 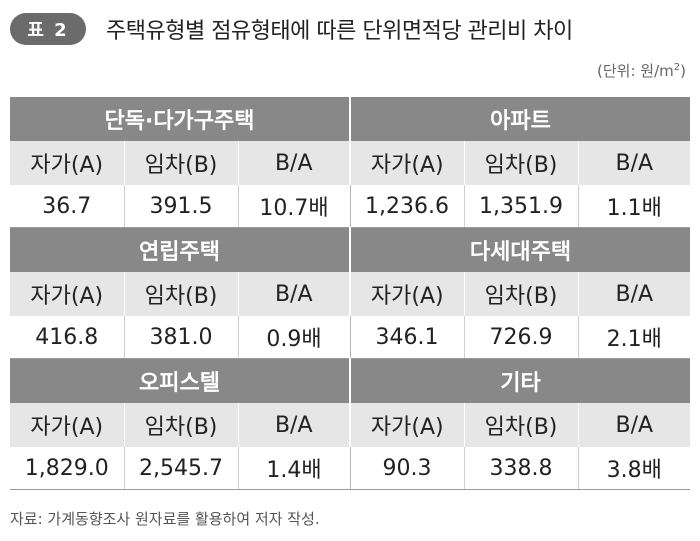 I want to click on rent-value: 726.9, so click(x=521, y=337).